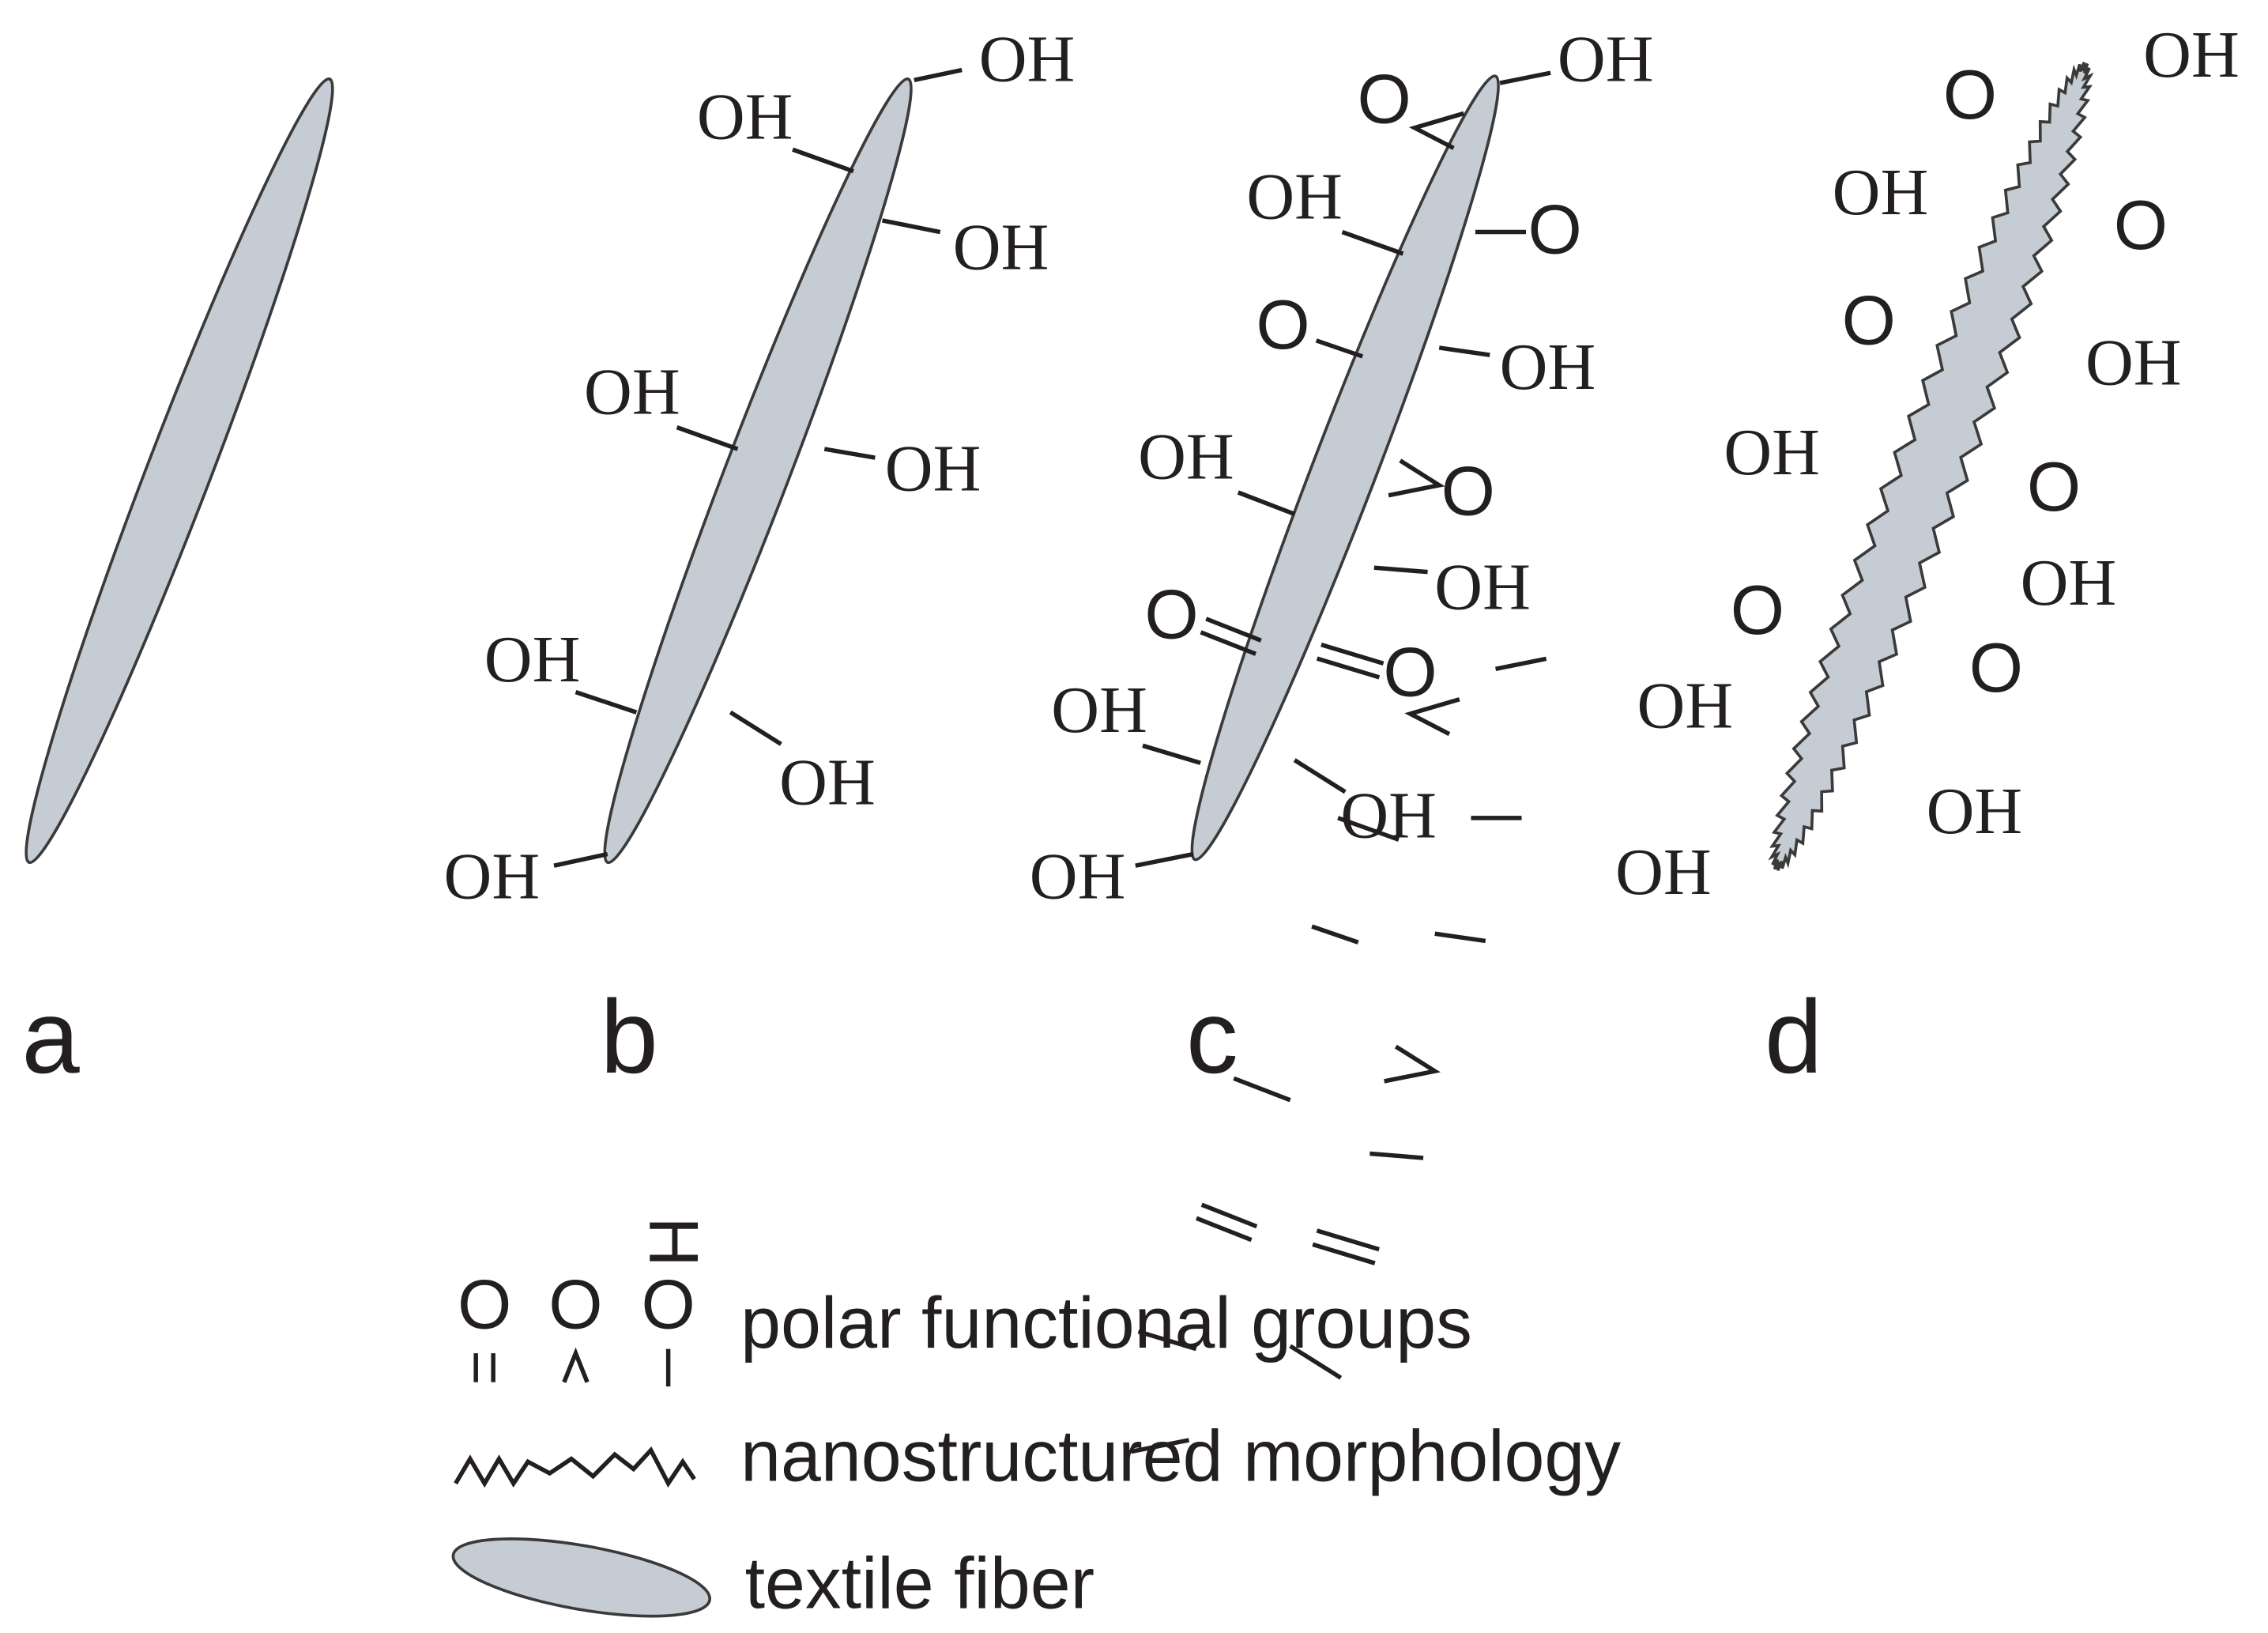 This screenshot has height=1633, width=2268. What do you see at coordinates (51, 1037) in the screenshot?
I see `panel-label: a` at bounding box center [51, 1037].